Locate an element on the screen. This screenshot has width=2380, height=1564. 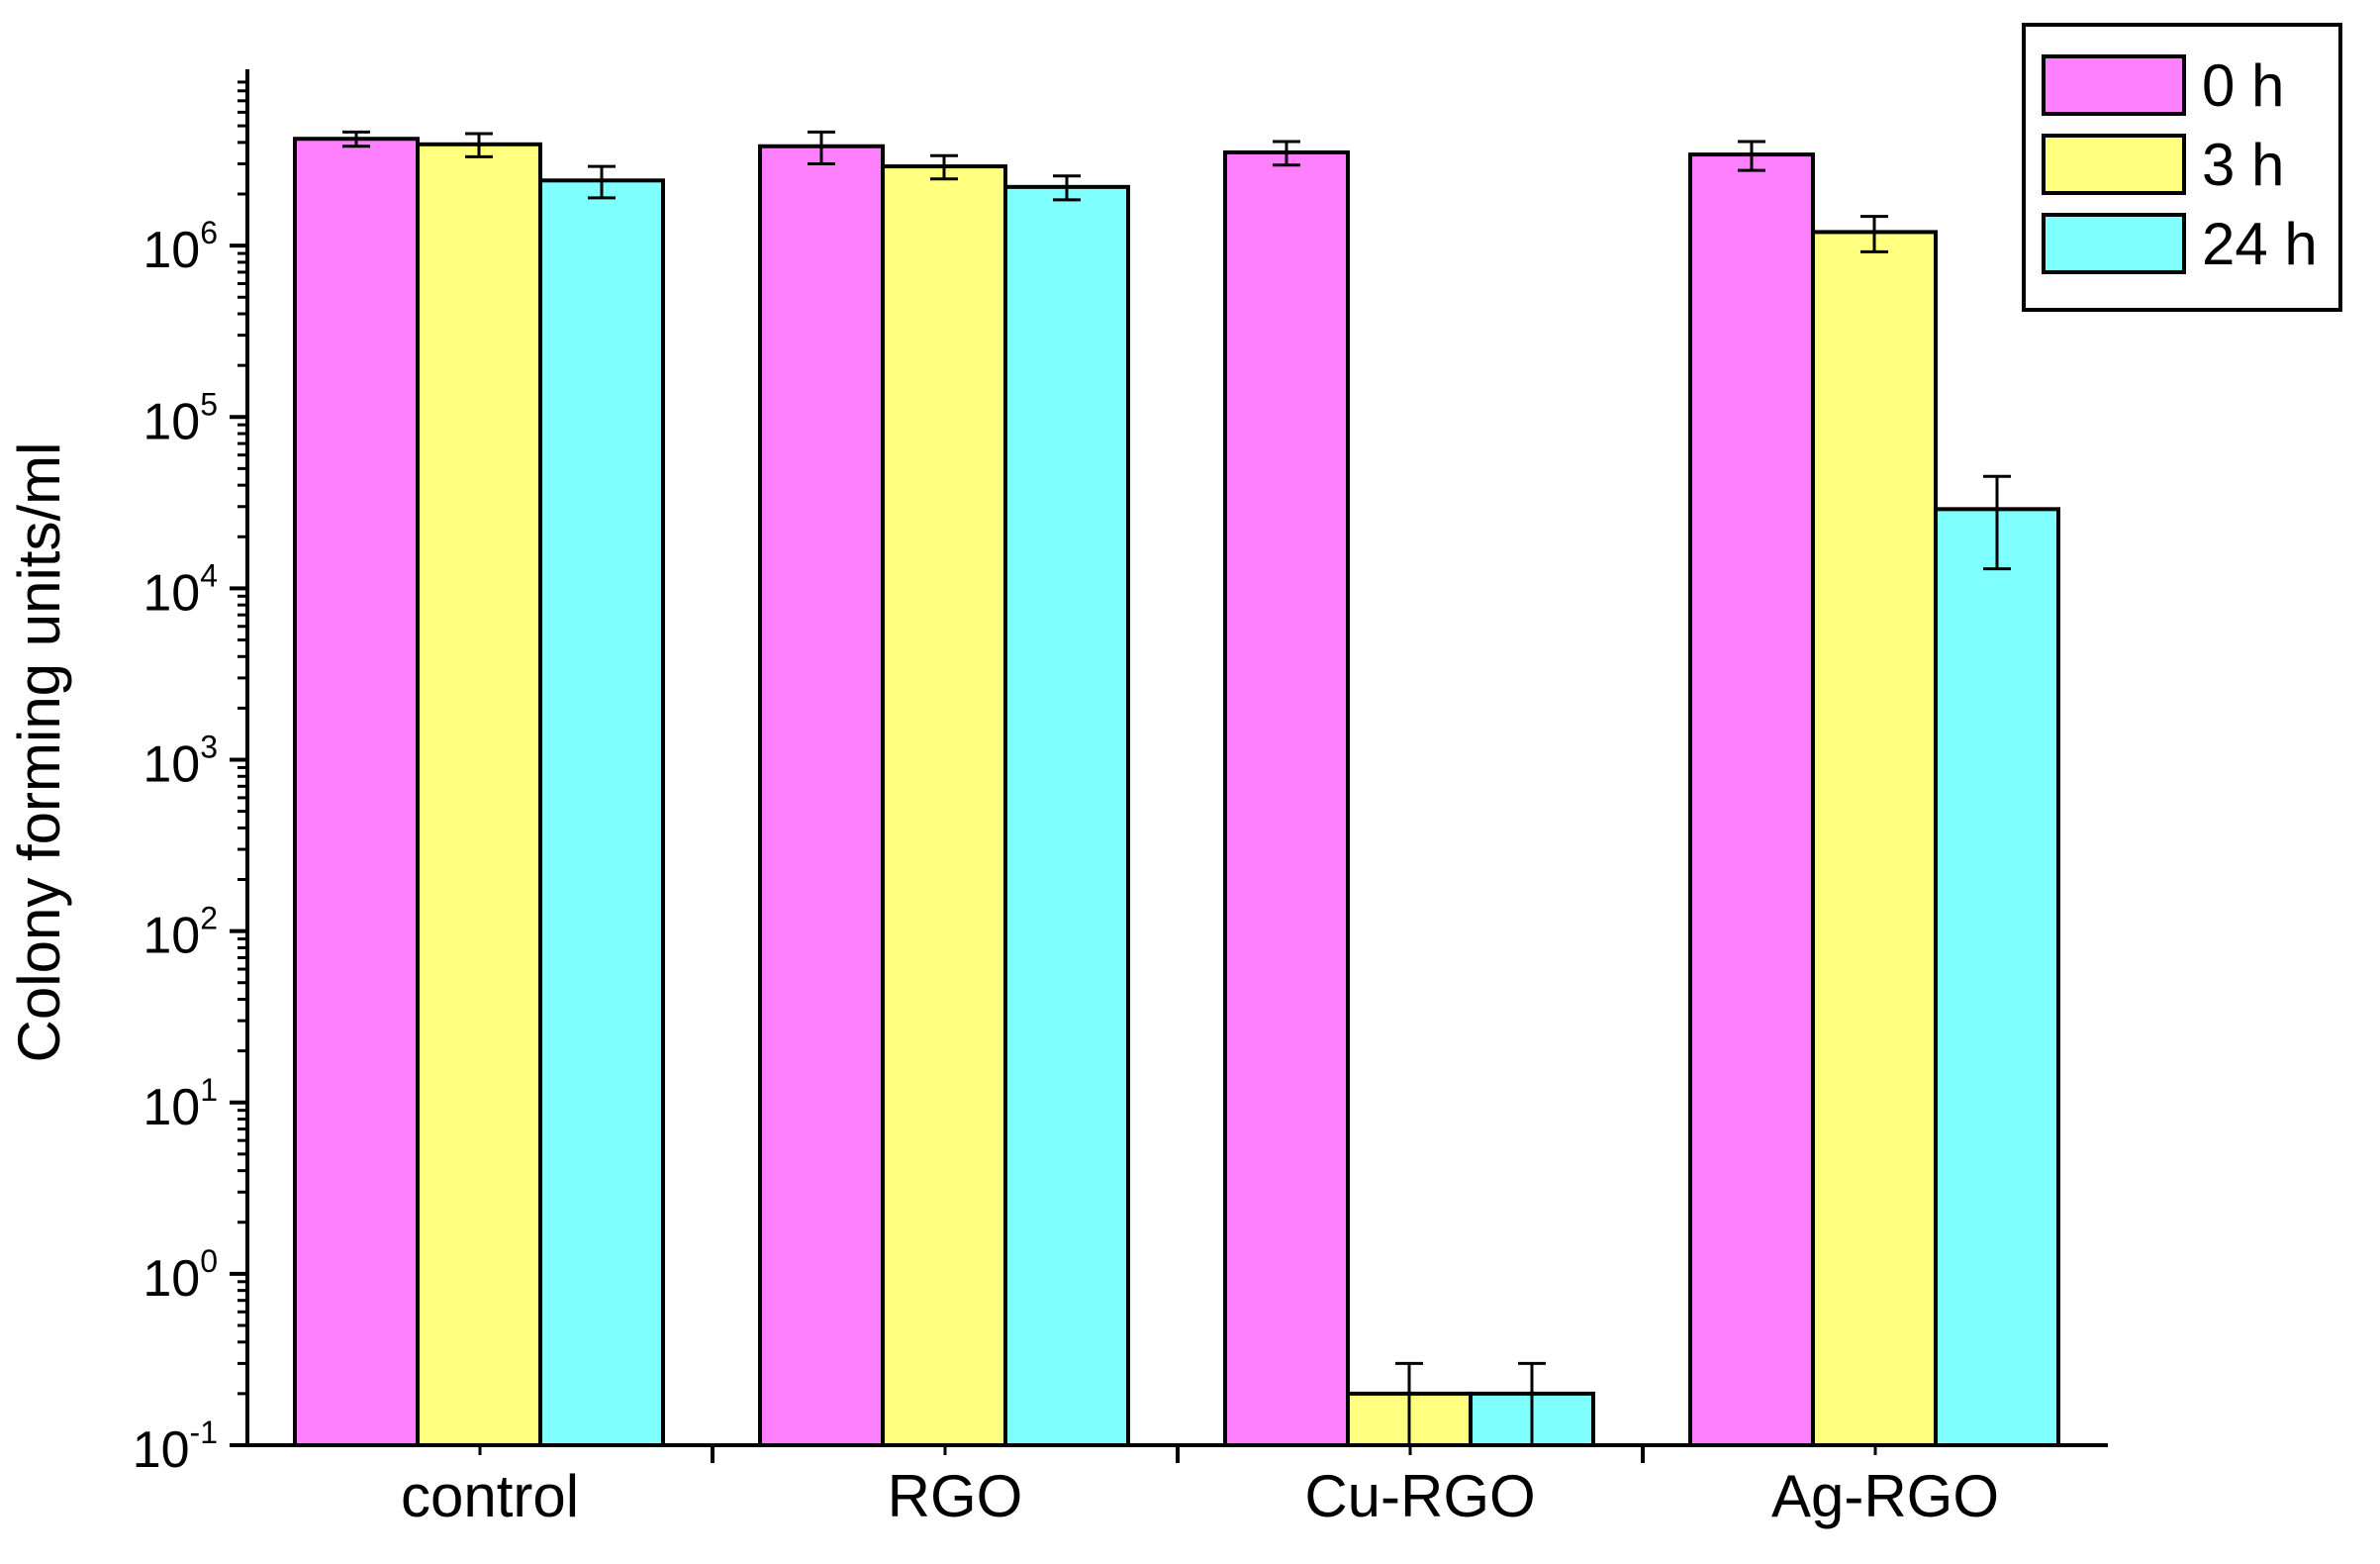
y-tick-exponent: 6 is located at coordinates (209, 232).